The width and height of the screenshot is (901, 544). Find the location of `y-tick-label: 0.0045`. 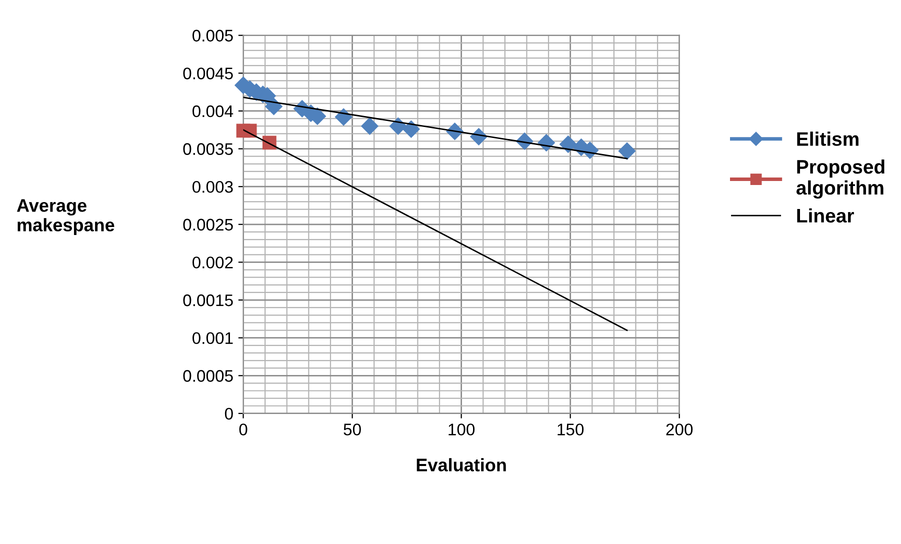

y-tick-label: 0.0045 is located at coordinates (208, 74).